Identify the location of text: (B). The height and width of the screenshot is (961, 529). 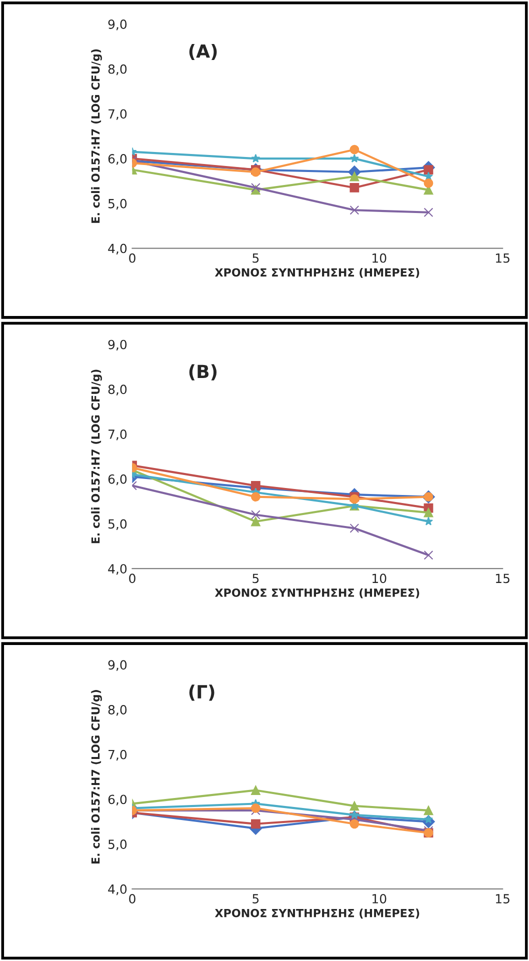
(203, 372).